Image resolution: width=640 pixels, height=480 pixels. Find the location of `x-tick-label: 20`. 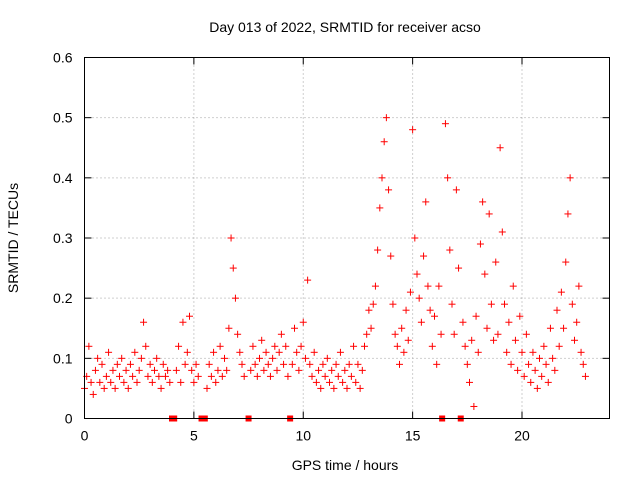

x-tick-label: 20 is located at coordinates (522, 436).